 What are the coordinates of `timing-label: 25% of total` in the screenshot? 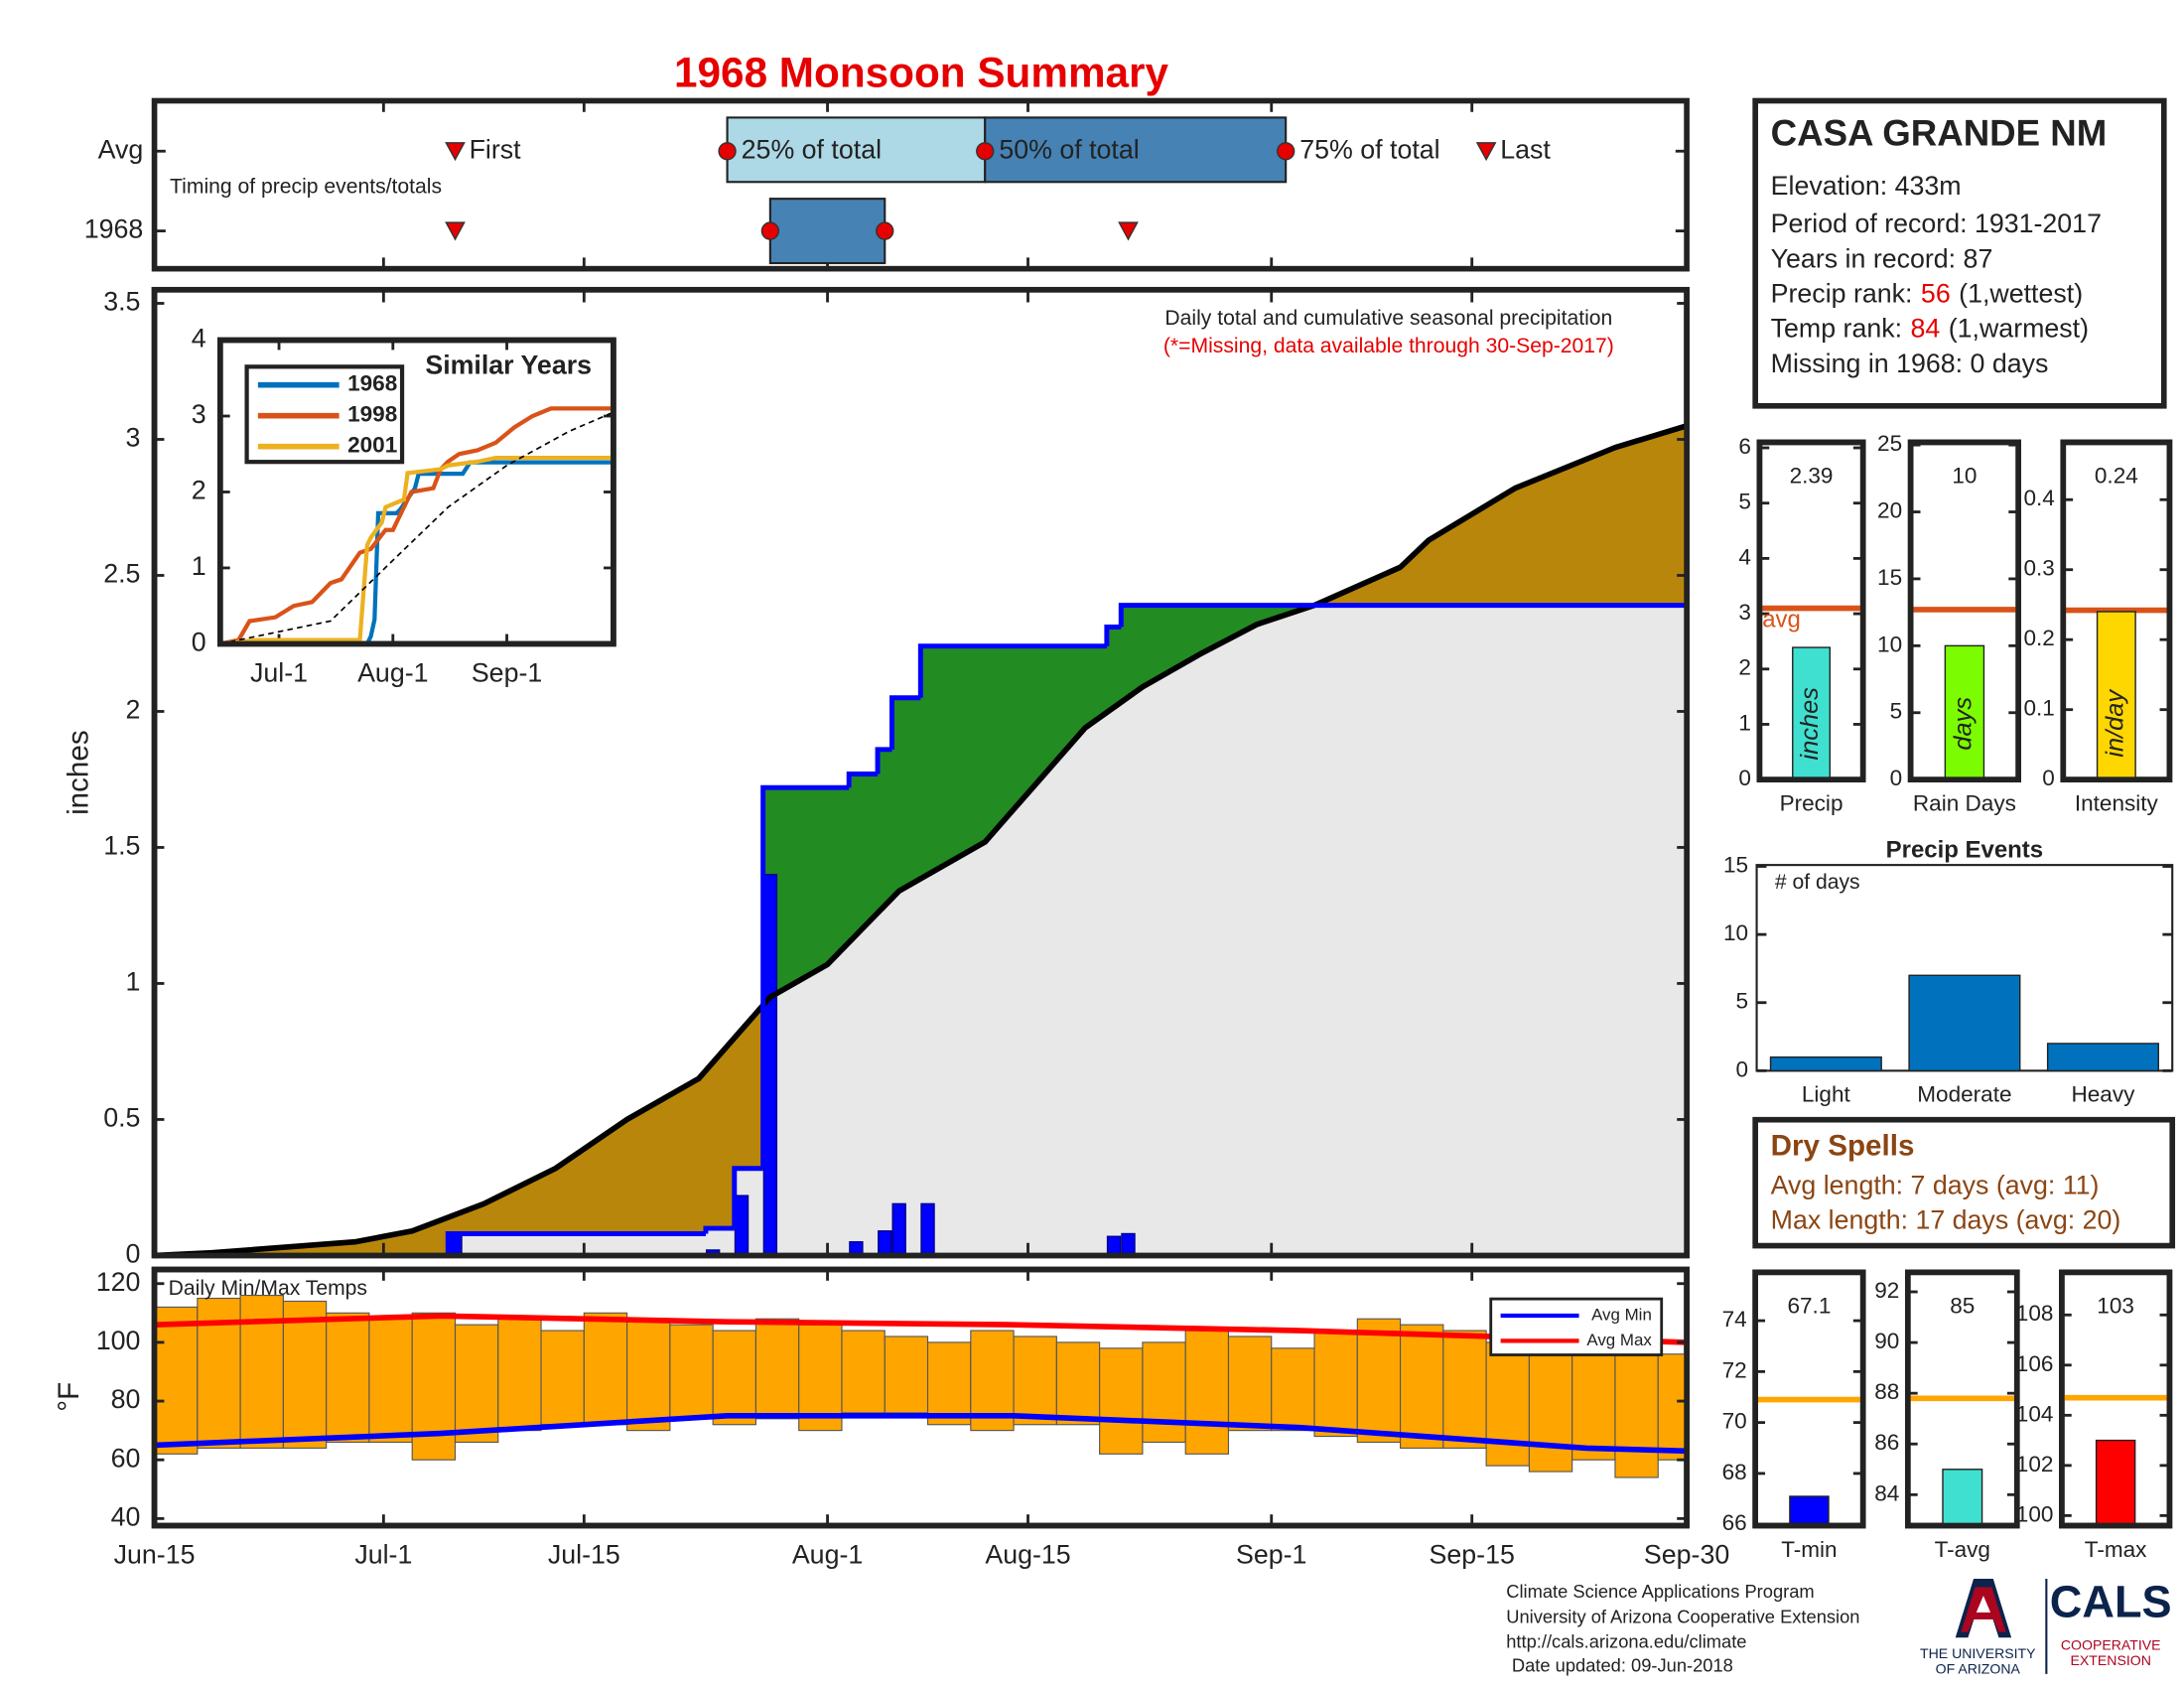 It's located at (812, 149).